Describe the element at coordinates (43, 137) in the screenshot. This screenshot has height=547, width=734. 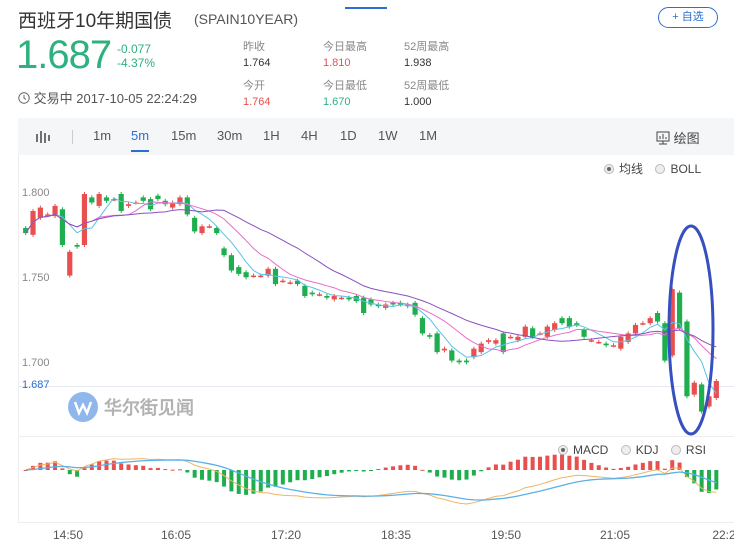
I see `candlestick-type-icon` at that location.